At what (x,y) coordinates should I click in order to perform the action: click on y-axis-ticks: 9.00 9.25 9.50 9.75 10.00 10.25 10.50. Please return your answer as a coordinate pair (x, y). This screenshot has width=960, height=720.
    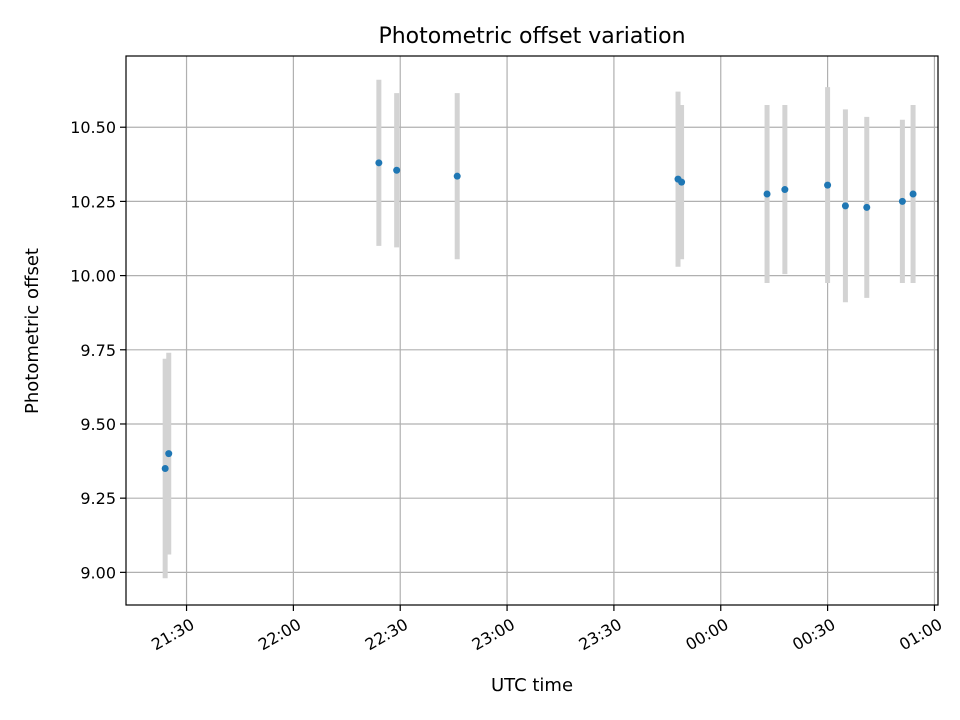
    Looking at the image, I should click on (98, 350).